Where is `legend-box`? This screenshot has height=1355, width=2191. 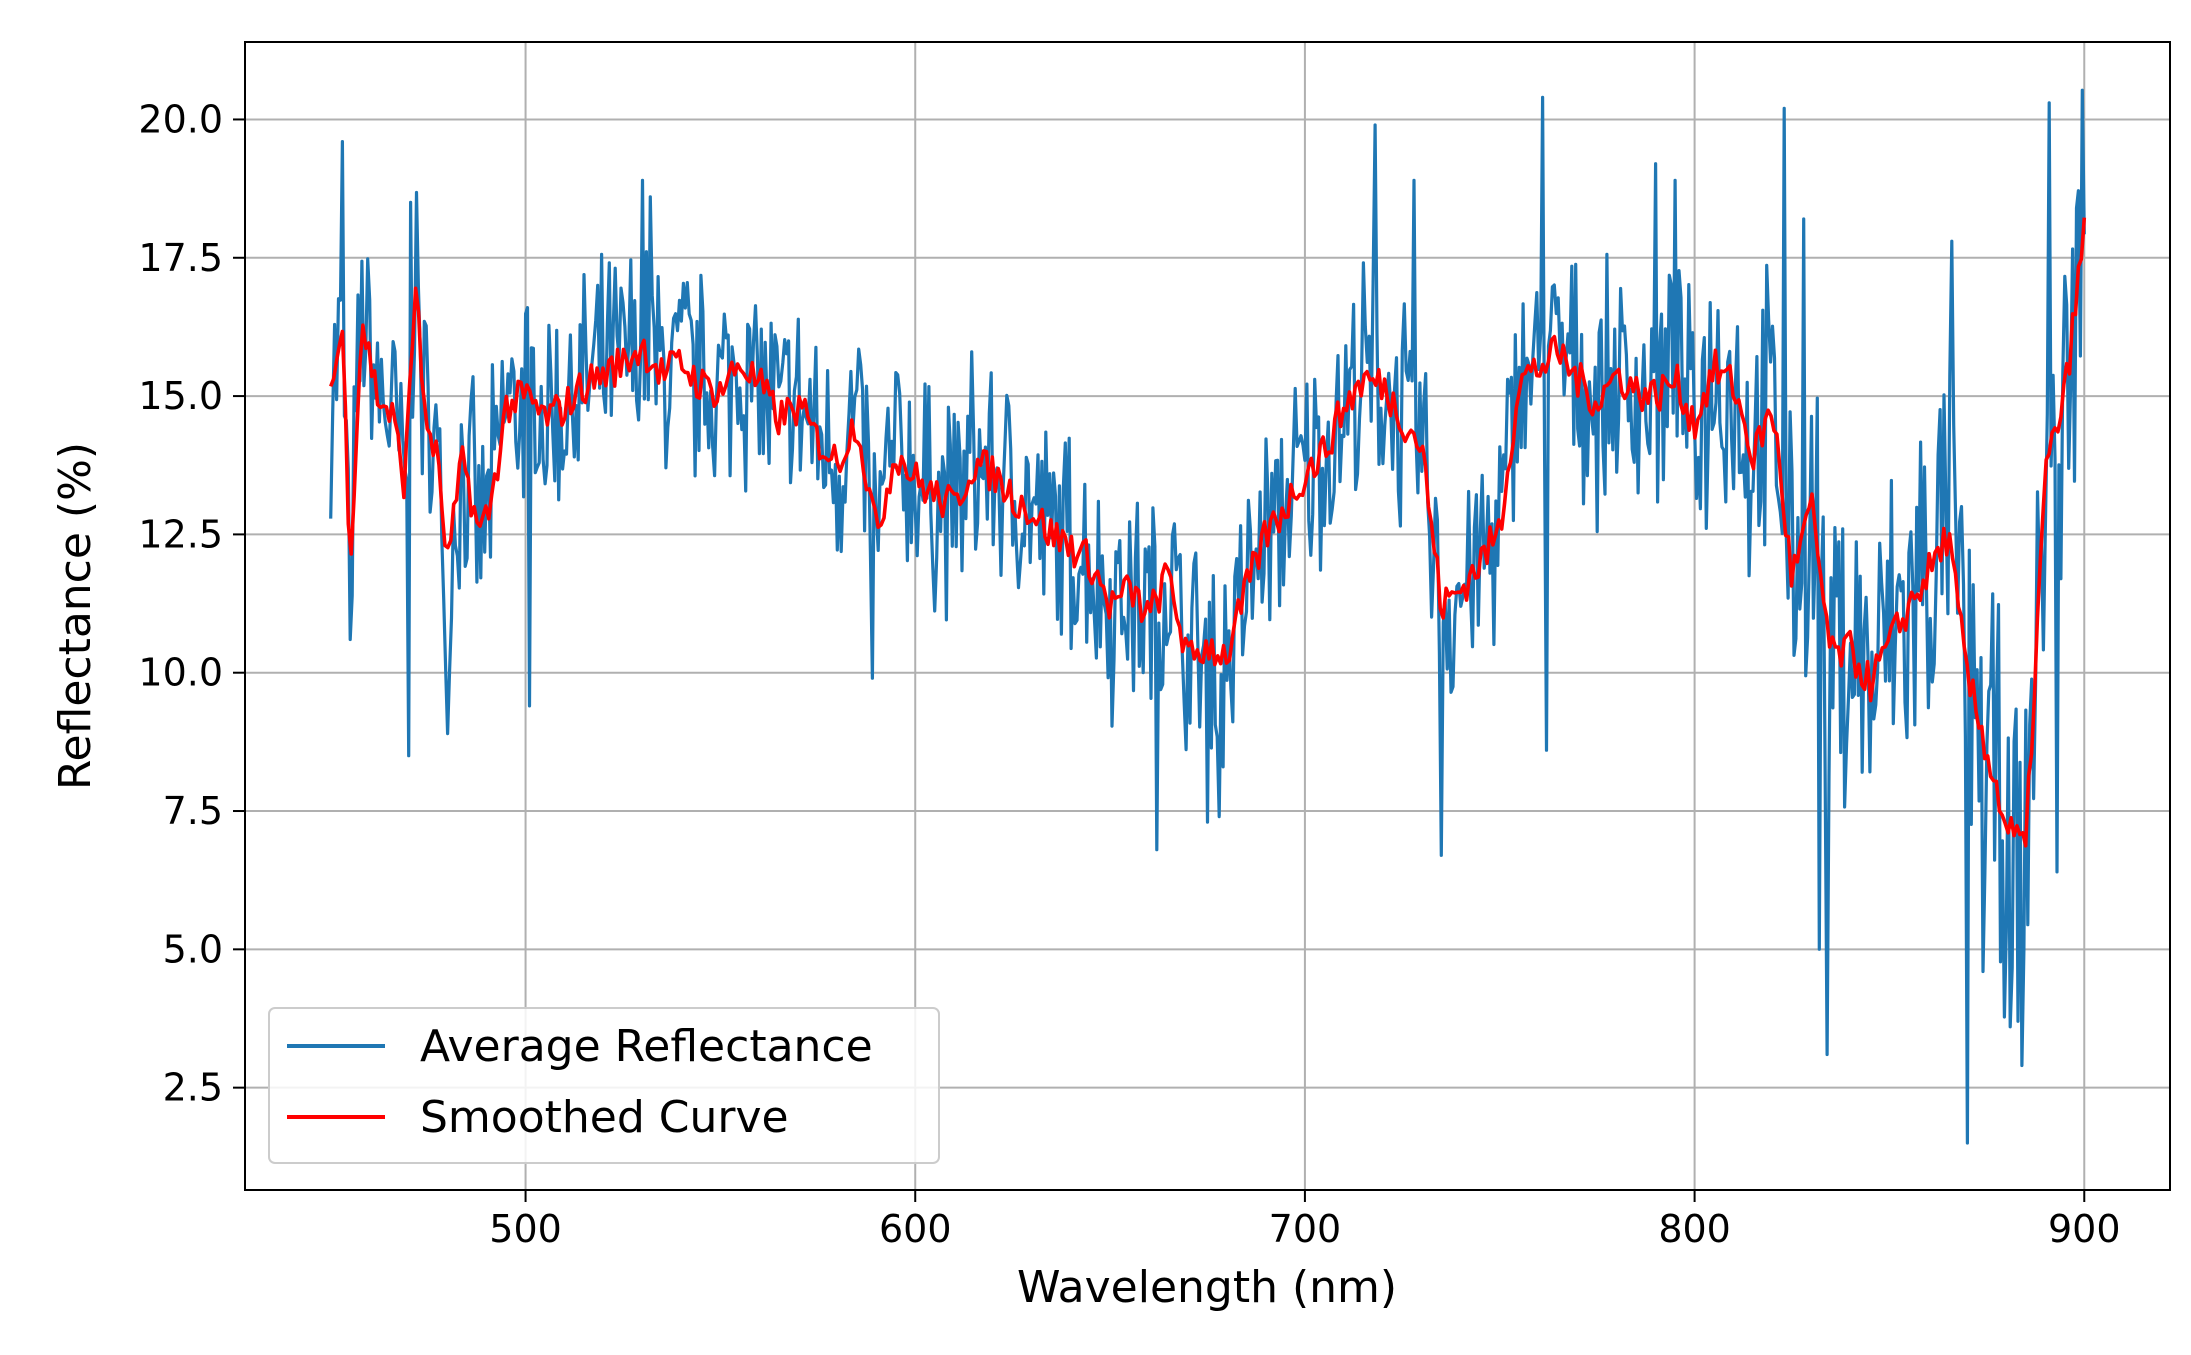 legend-box is located at coordinates (604, 1085).